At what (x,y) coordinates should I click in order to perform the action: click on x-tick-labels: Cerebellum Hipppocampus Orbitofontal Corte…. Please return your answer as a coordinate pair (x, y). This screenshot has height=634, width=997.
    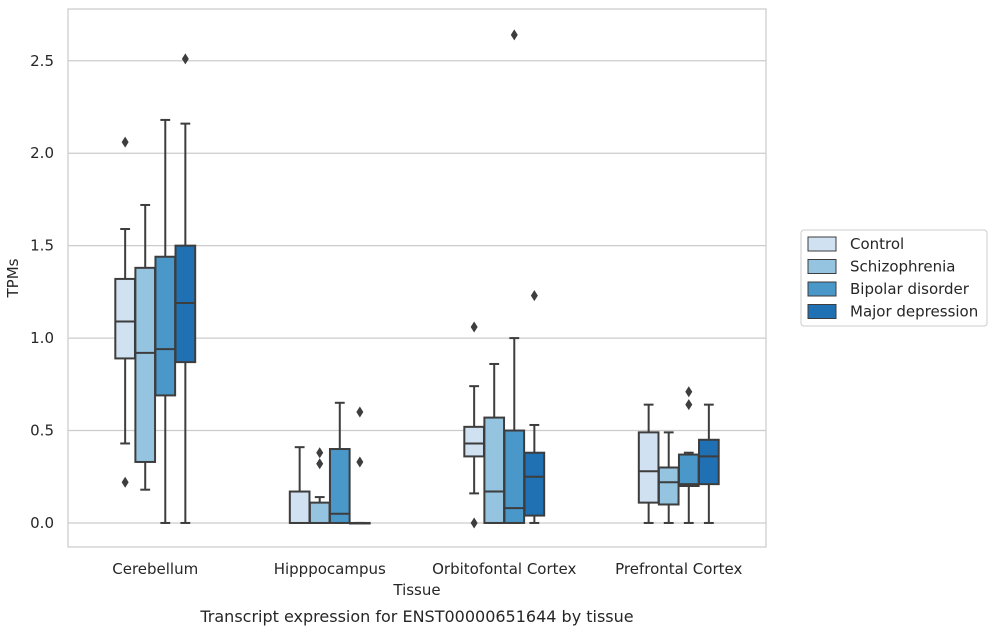
    Looking at the image, I should click on (427, 569).